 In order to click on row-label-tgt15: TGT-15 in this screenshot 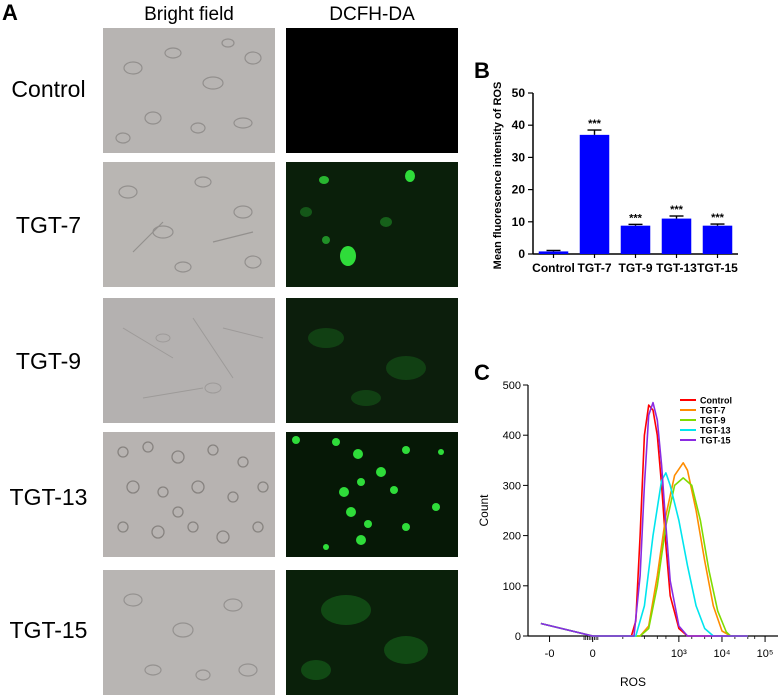, I will do `click(48, 630)`.